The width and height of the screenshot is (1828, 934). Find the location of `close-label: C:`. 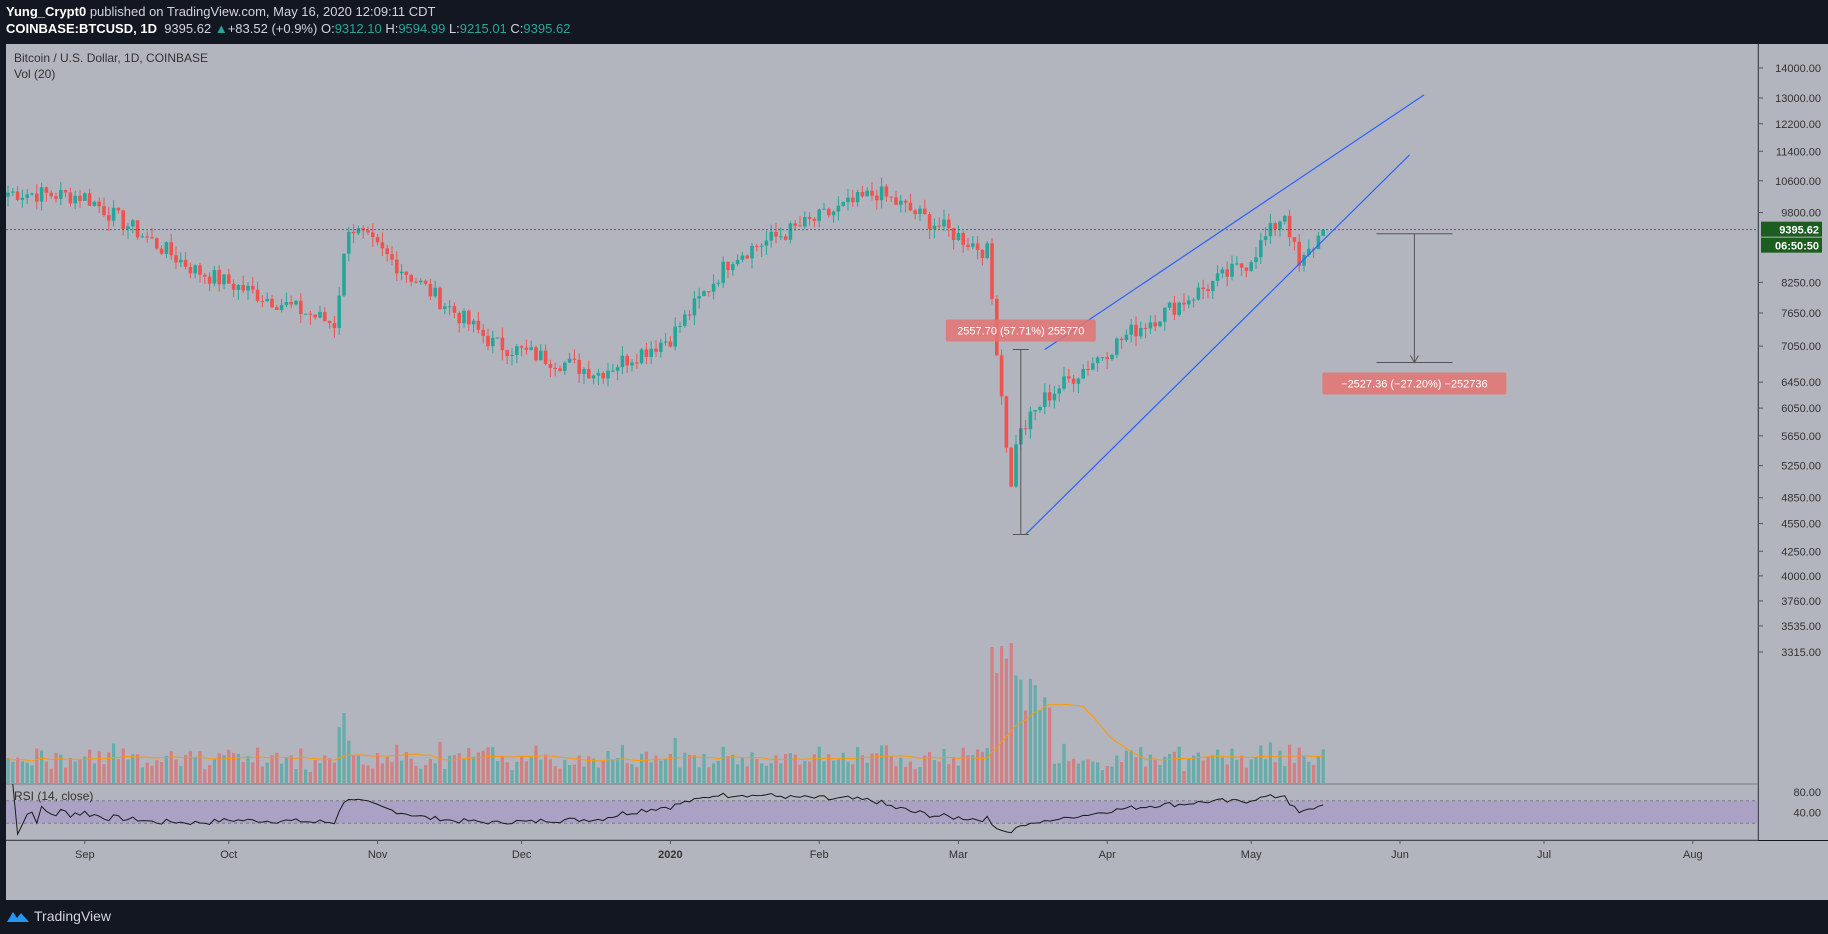

close-label: C: is located at coordinates (517, 28).